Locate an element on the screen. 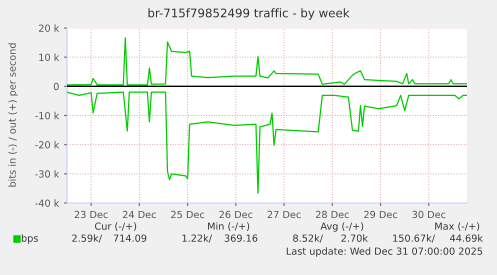 This screenshot has width=497, height=275. text: Max (-/+) is located at coordinates (457, 226).